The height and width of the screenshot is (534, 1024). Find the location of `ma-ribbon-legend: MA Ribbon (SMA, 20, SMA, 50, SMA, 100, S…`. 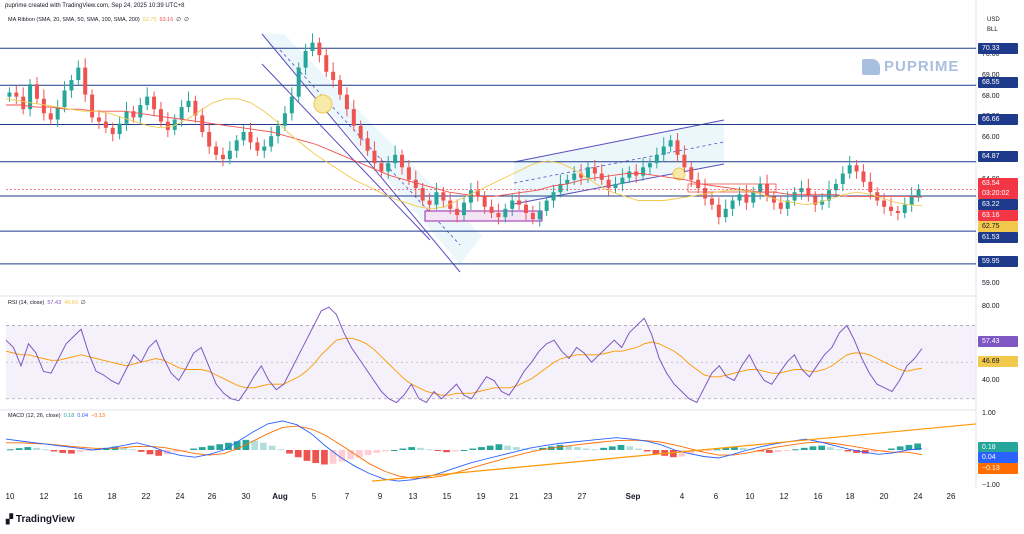

ma-ribbon-legend: MA Ribbon (SMA, 20, SMA, 50, SMA, 100, S… is located at coordinates (100, 20).